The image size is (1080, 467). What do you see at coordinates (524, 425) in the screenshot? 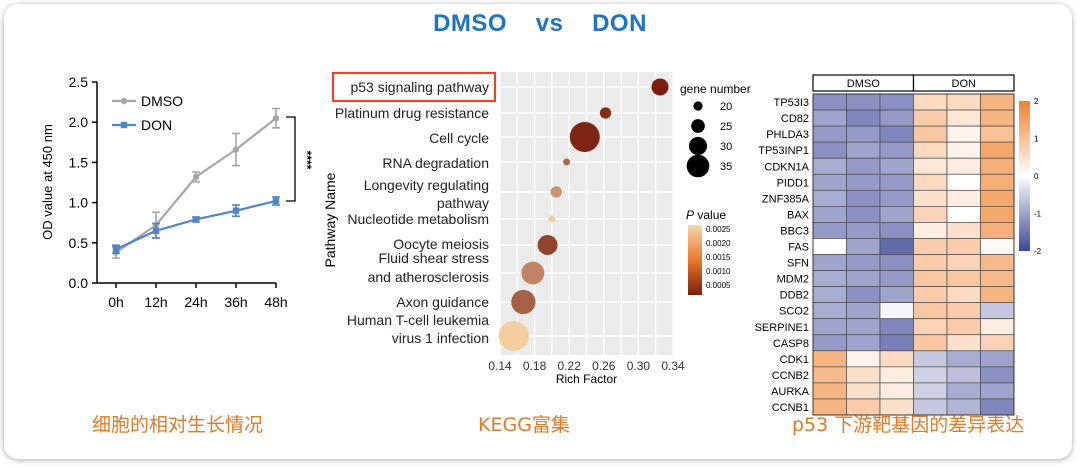
I see `caption-kegg: KEGG富集` at bounding box center [524, 425].